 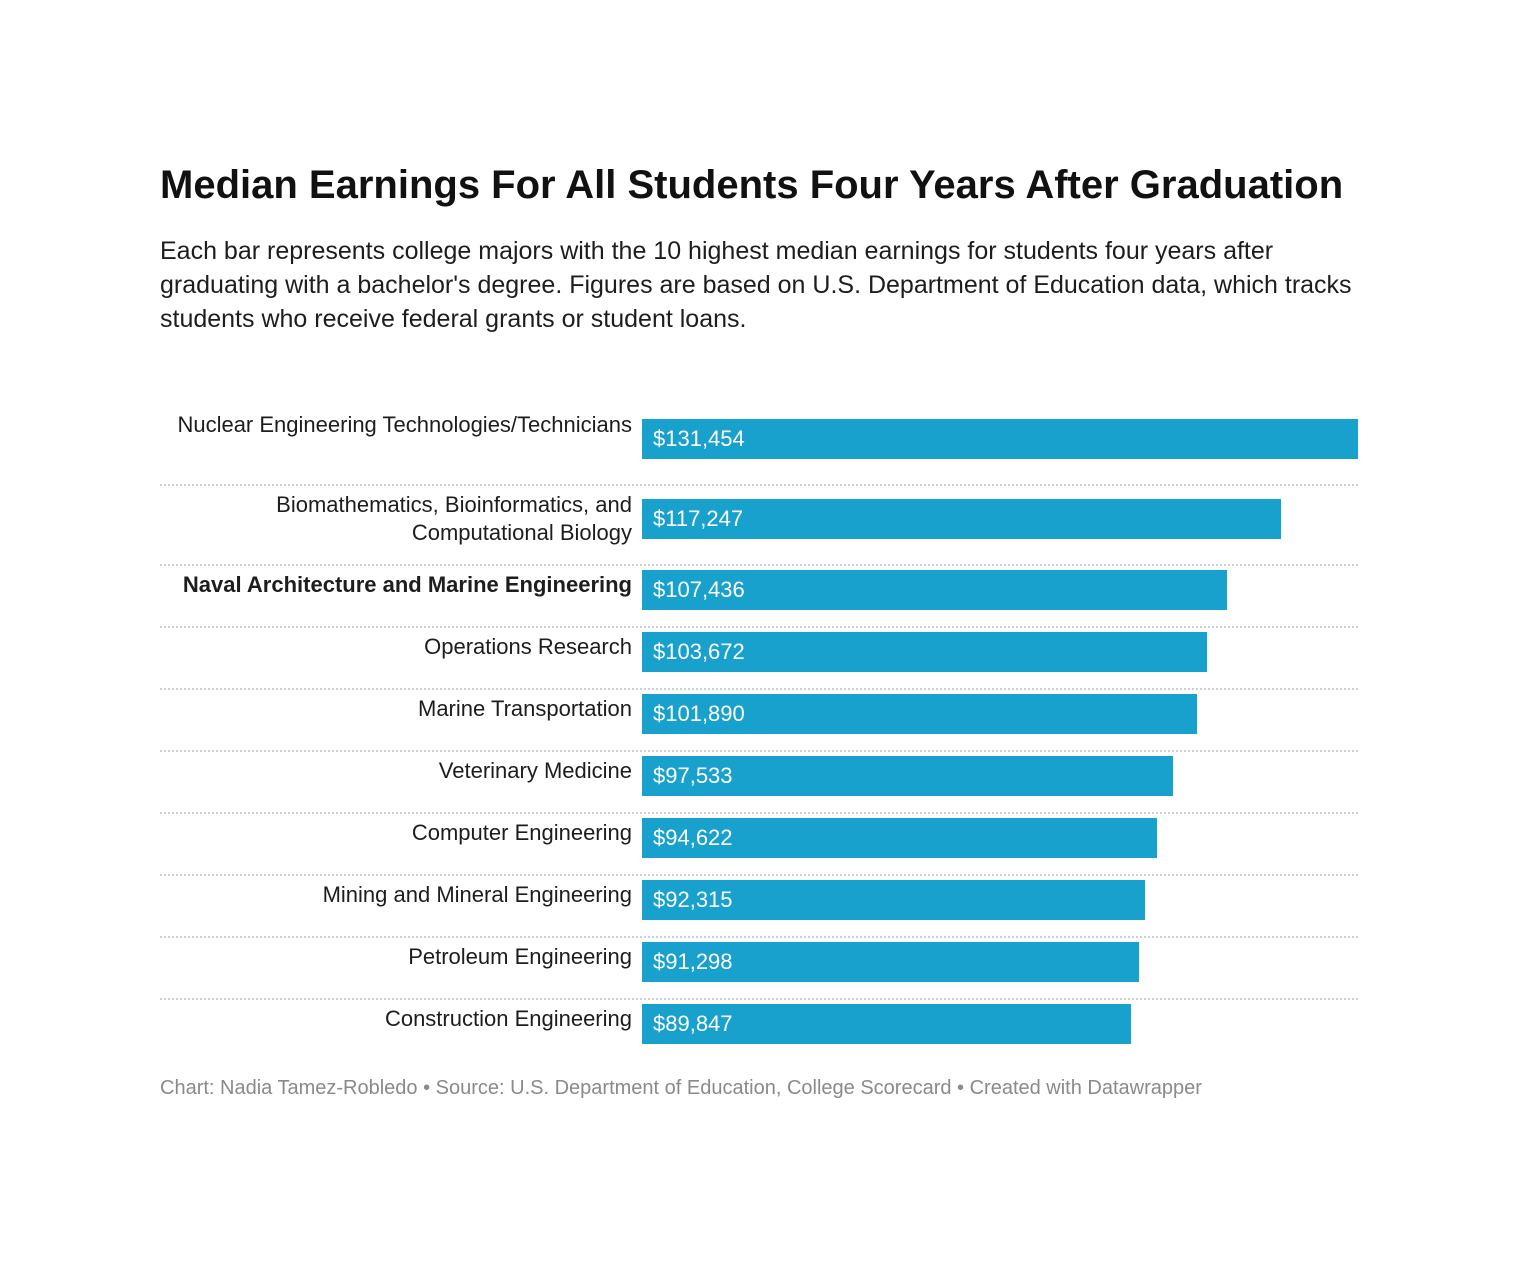 I want to click on bar: $107,436, so click(x=934, y=590).